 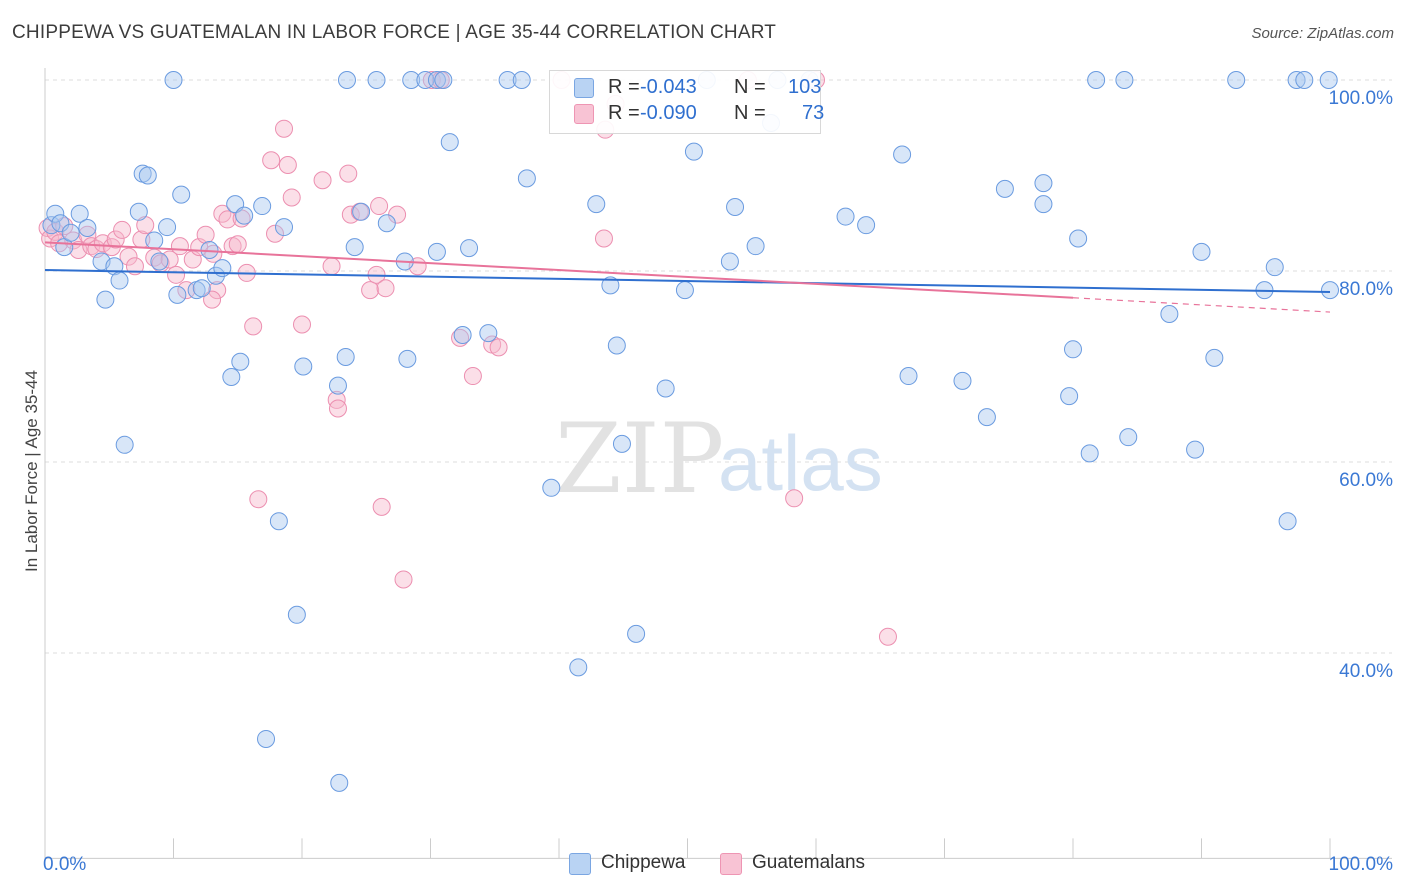 I want to click on y-axis-label: In Labor Force | Age 35-44, so click(x=31, y=471).